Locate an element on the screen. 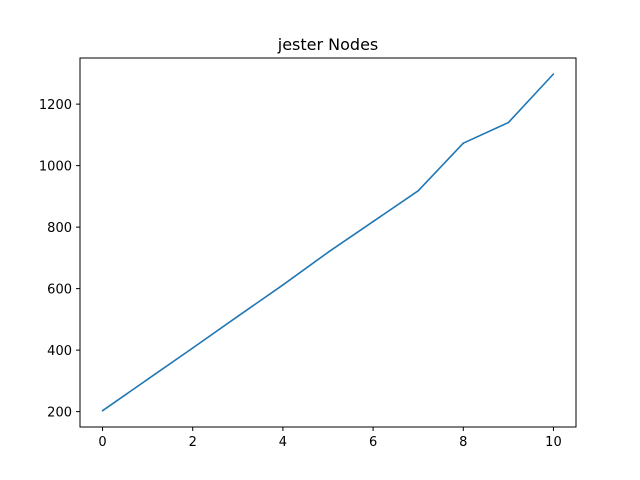 This screenshot has height=480, width=640. y-tick-label: 800 is located at coordinates (59, 228).